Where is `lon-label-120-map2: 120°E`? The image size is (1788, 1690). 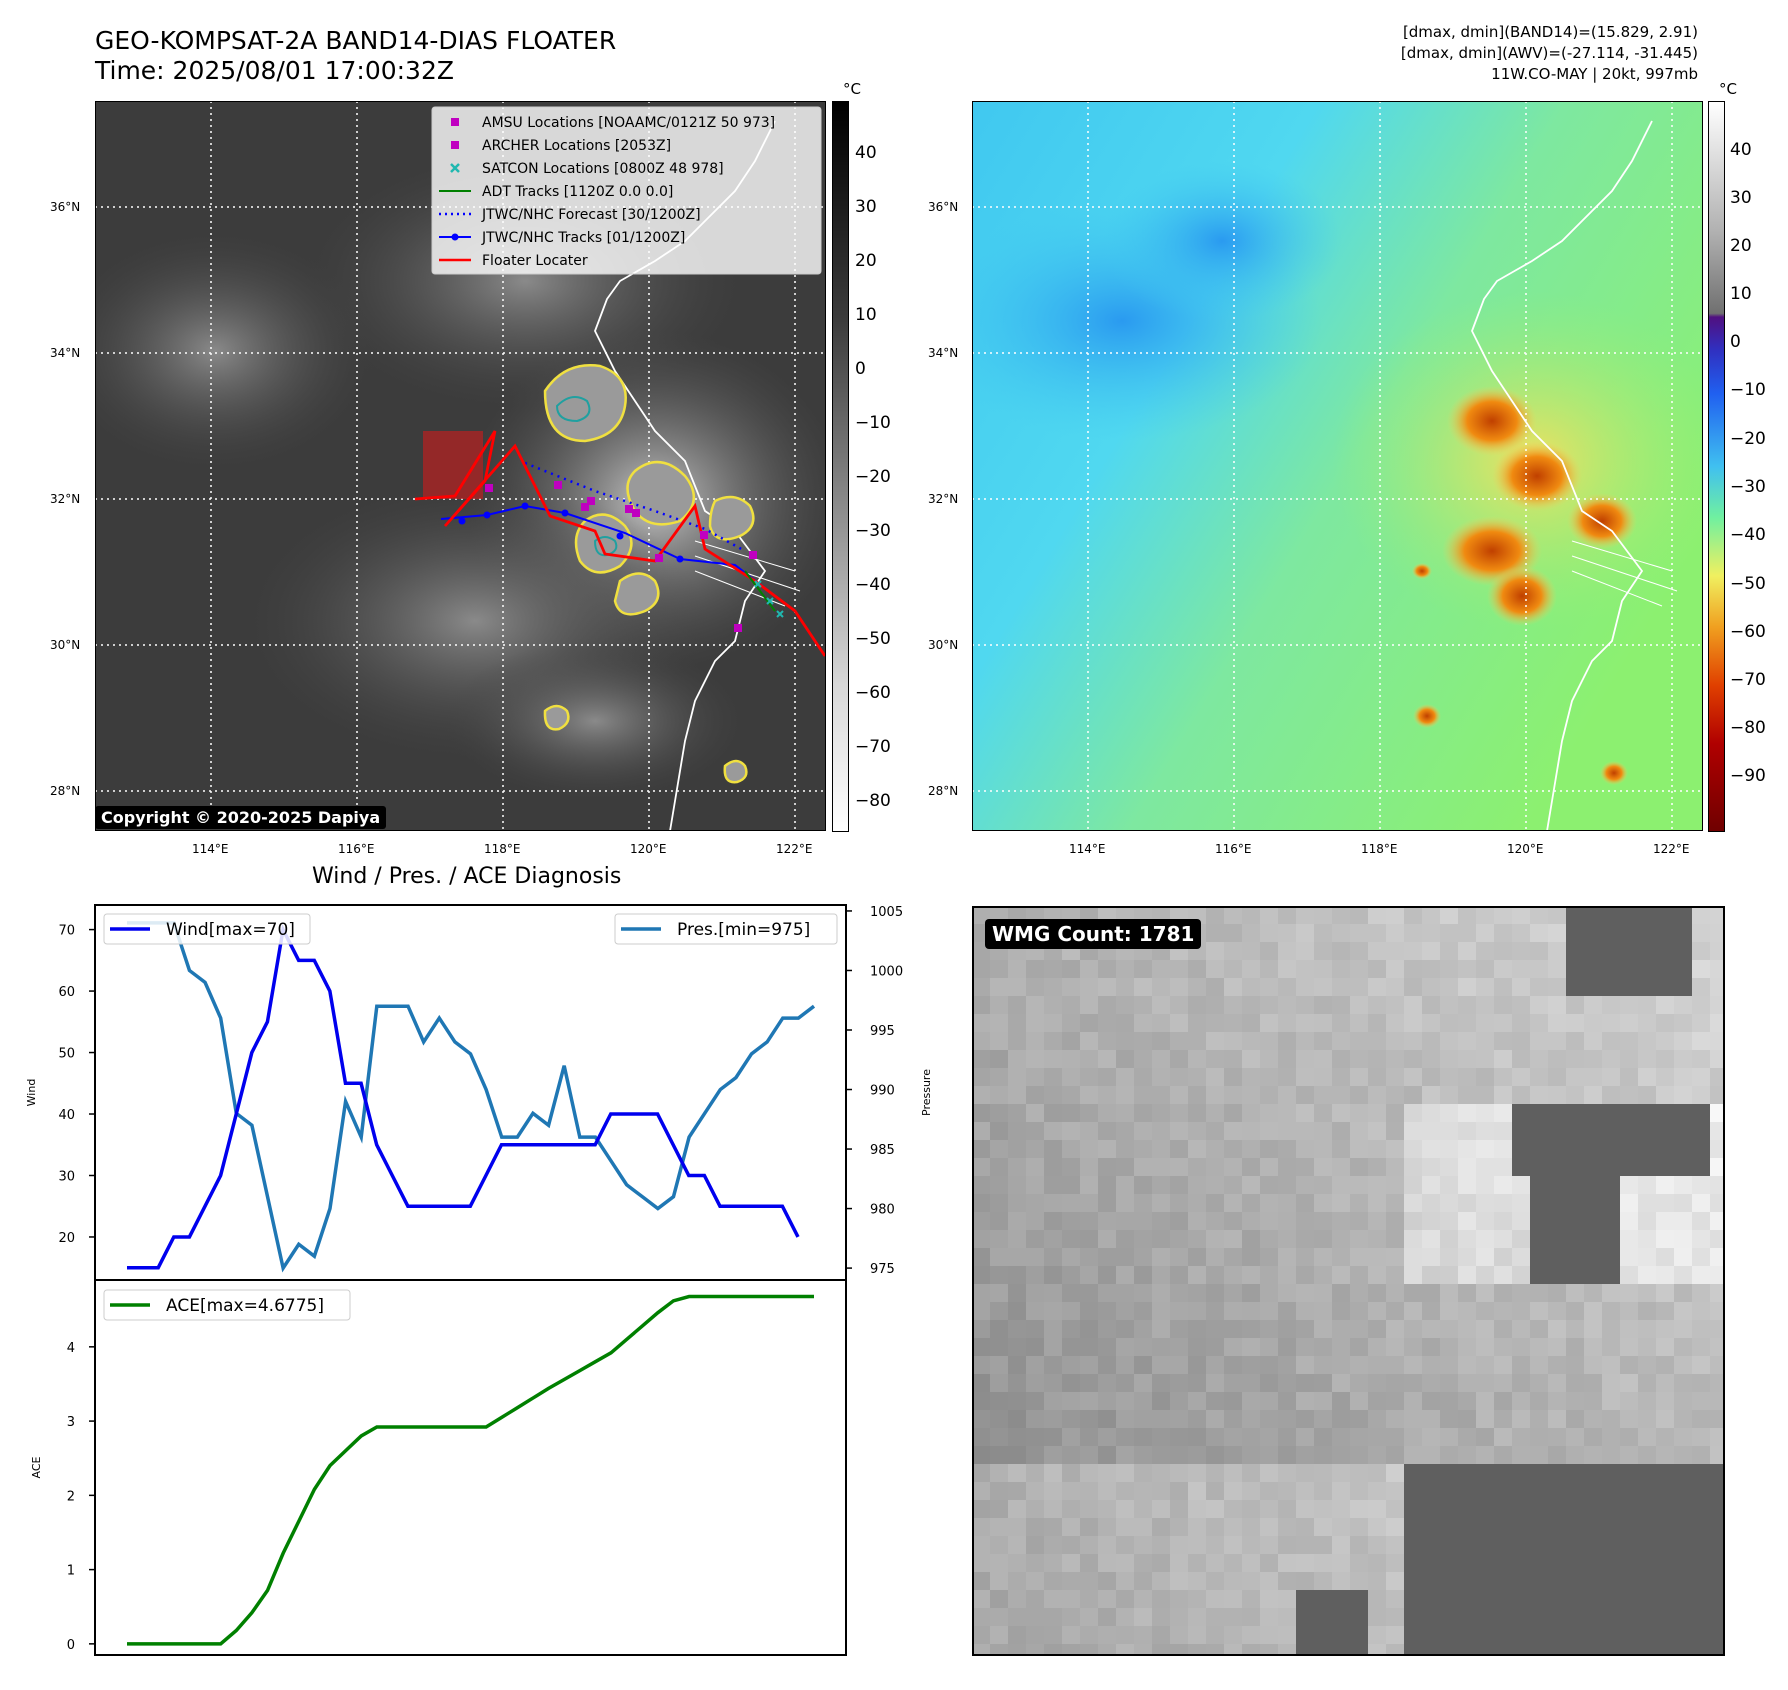 lon-label-120-map2: 120°E is located at coordinates (1525, 849).